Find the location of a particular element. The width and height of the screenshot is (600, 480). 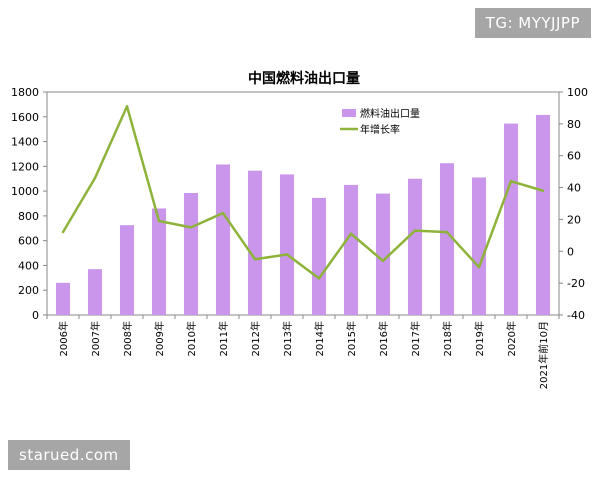

right-axis-tick-label: 20 is located at coordinates (574, 219).